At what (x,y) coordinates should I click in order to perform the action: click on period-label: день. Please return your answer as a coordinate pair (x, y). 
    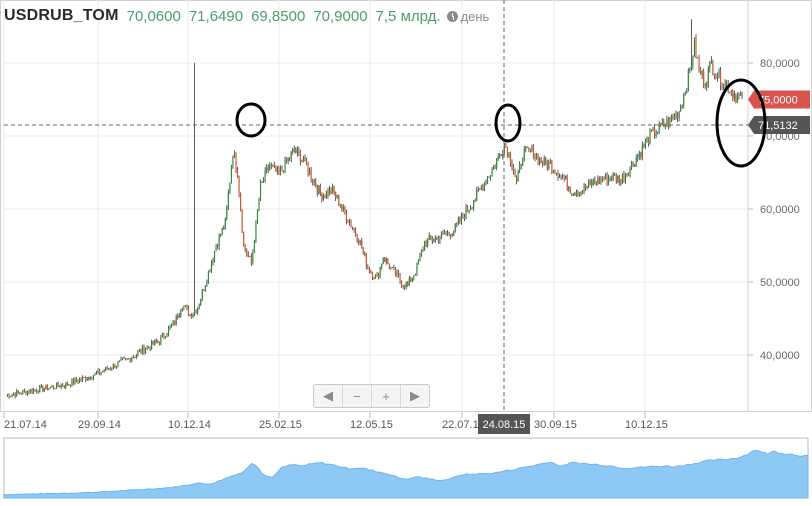
    Looking at the image, I should click on (475, 16).